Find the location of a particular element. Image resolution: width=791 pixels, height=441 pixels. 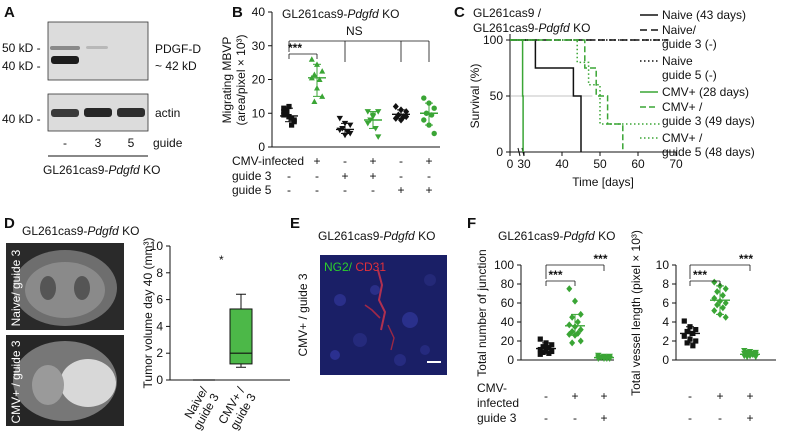

ylabel-f: Total vessel length (pixel × 10³) is located at coordinates (636, 313).